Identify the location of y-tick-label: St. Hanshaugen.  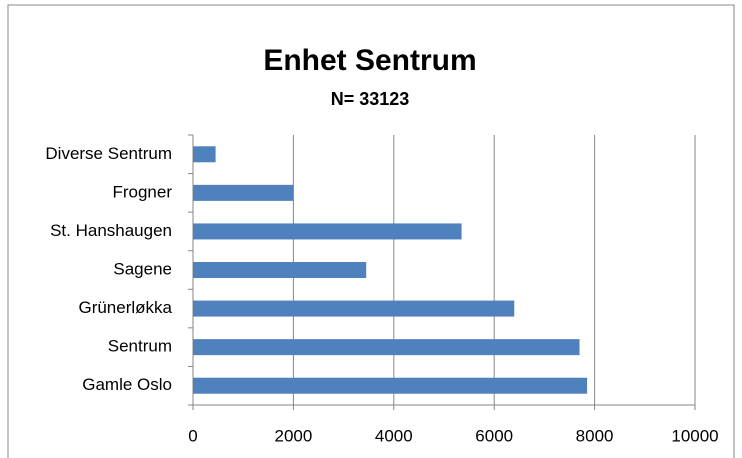
(111, 230).